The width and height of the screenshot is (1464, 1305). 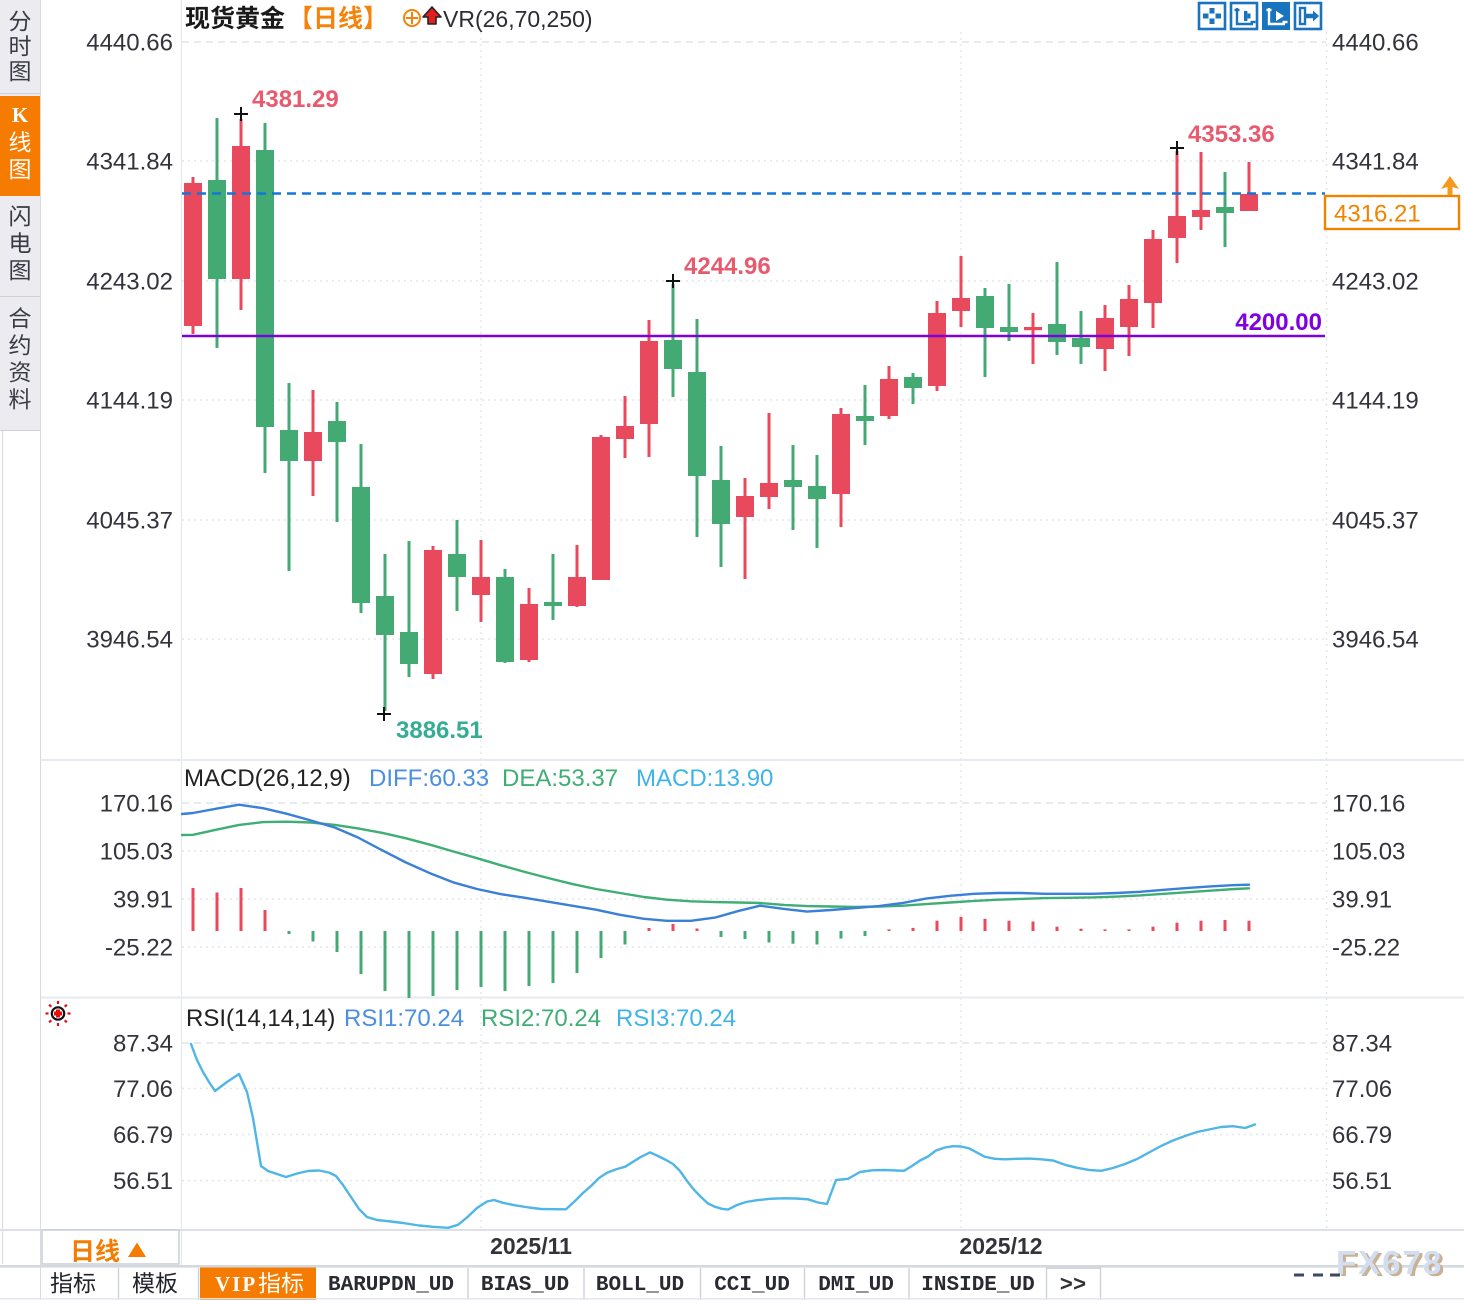 What do you see at coordinates (295, 99) in the screenshot?
I see `svg-text: 4381.29` at bounding box center [295, 99].